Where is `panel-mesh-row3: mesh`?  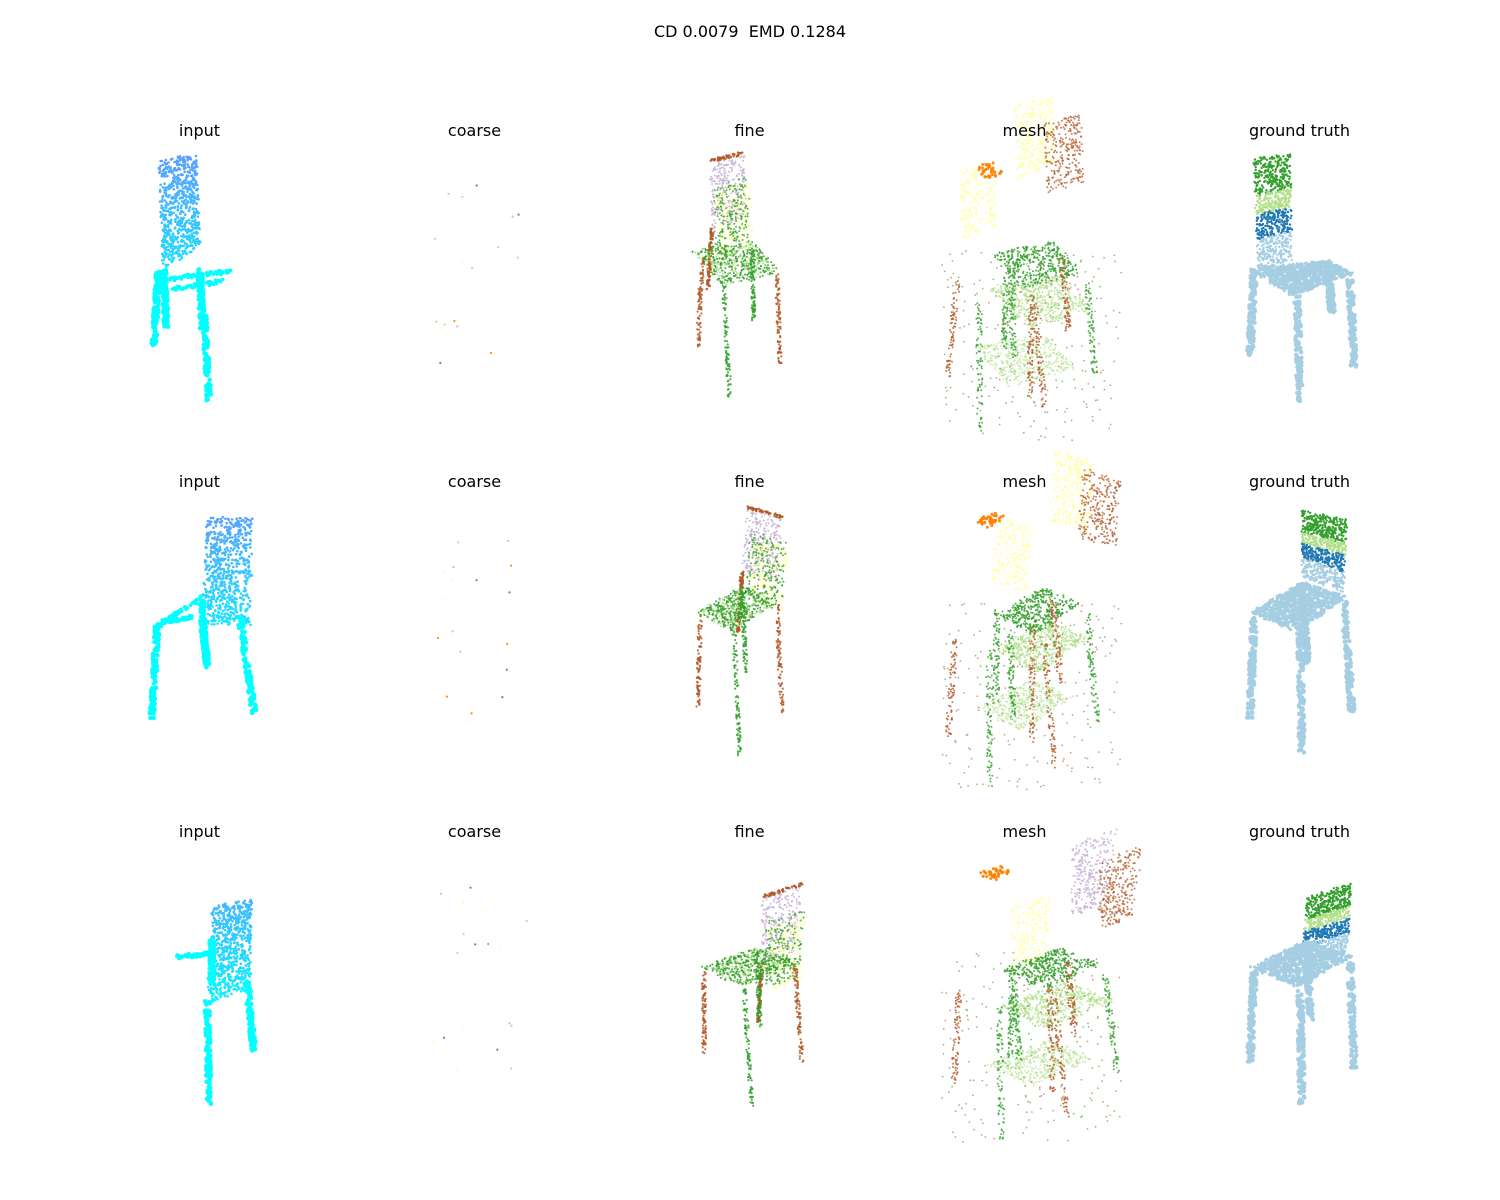 panel-mesh-row3: mesh is located at coordinates (1024, 987).